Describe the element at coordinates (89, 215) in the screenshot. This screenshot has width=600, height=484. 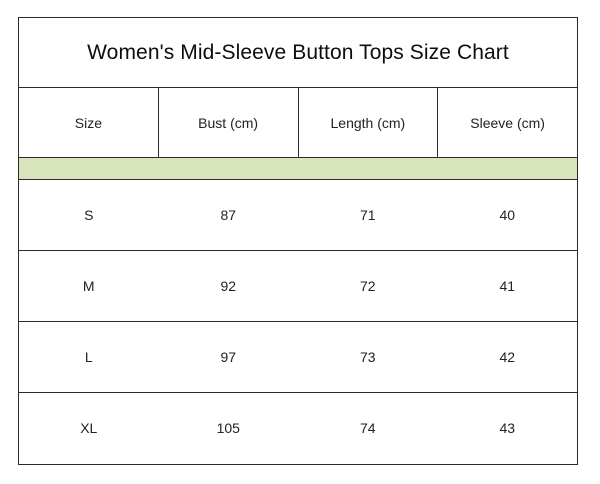
I see `cell-size: S` at that location.